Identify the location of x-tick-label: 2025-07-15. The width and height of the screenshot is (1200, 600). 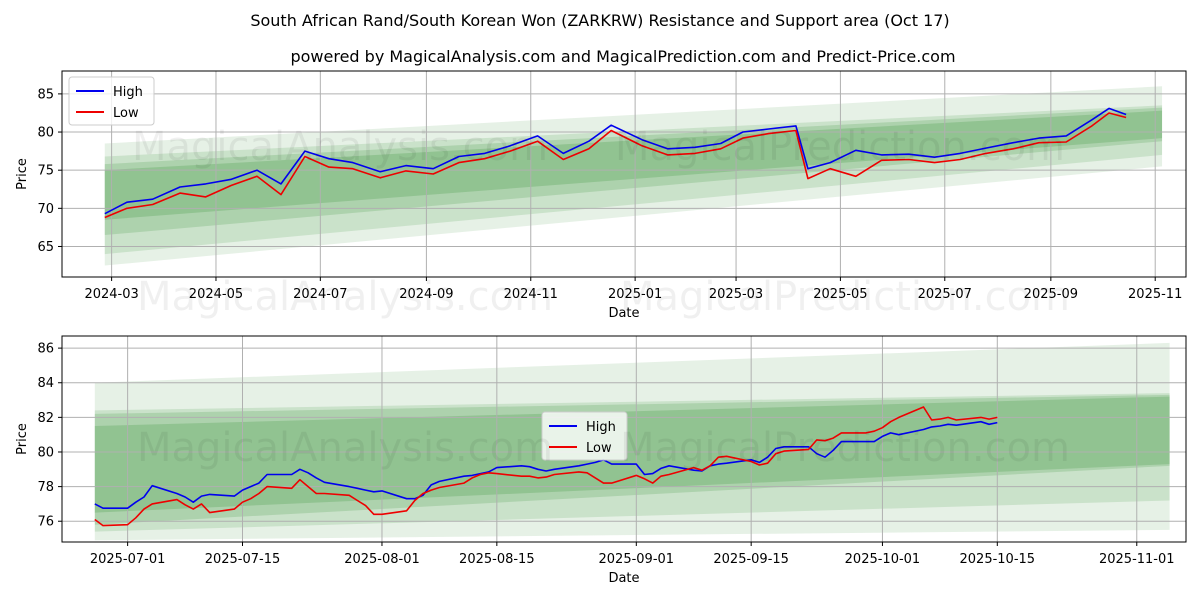
(243, 559).